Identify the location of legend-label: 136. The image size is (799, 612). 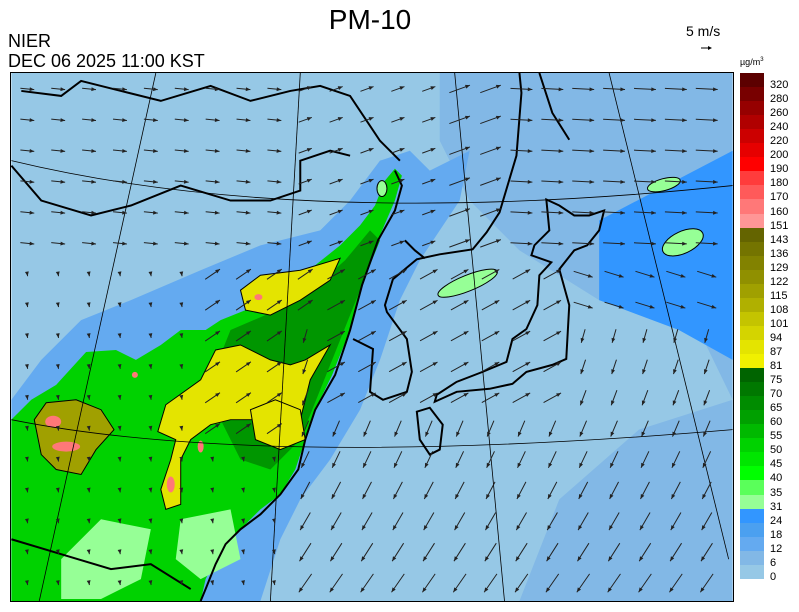
(779, 253).